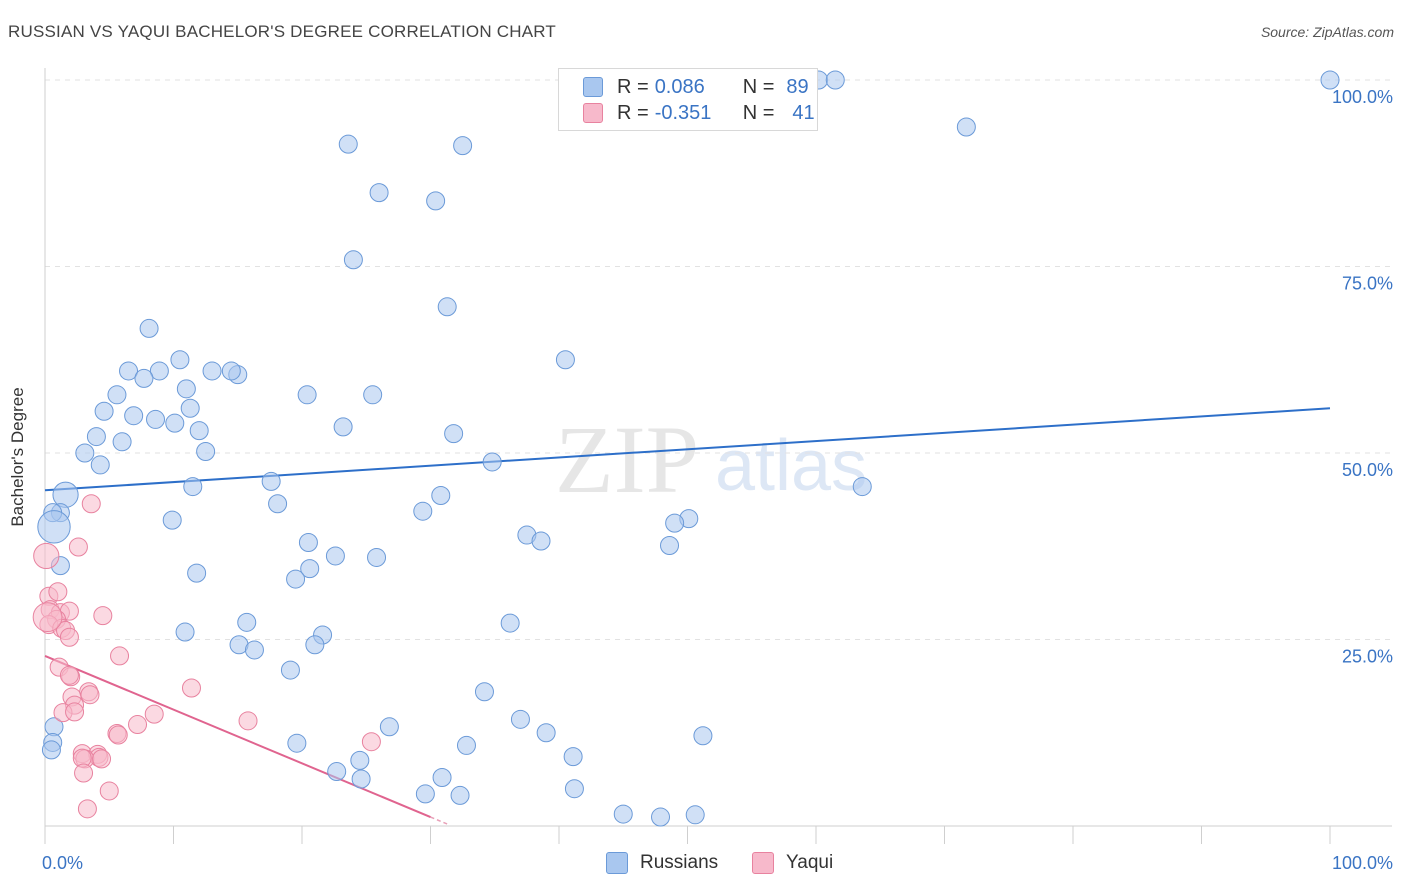 This screenshot has width=1406, height=892. What do you see at coordinates (593, 113) in the screenshot?
I see `yaqui-swatch` at bounding box center [593, 113].